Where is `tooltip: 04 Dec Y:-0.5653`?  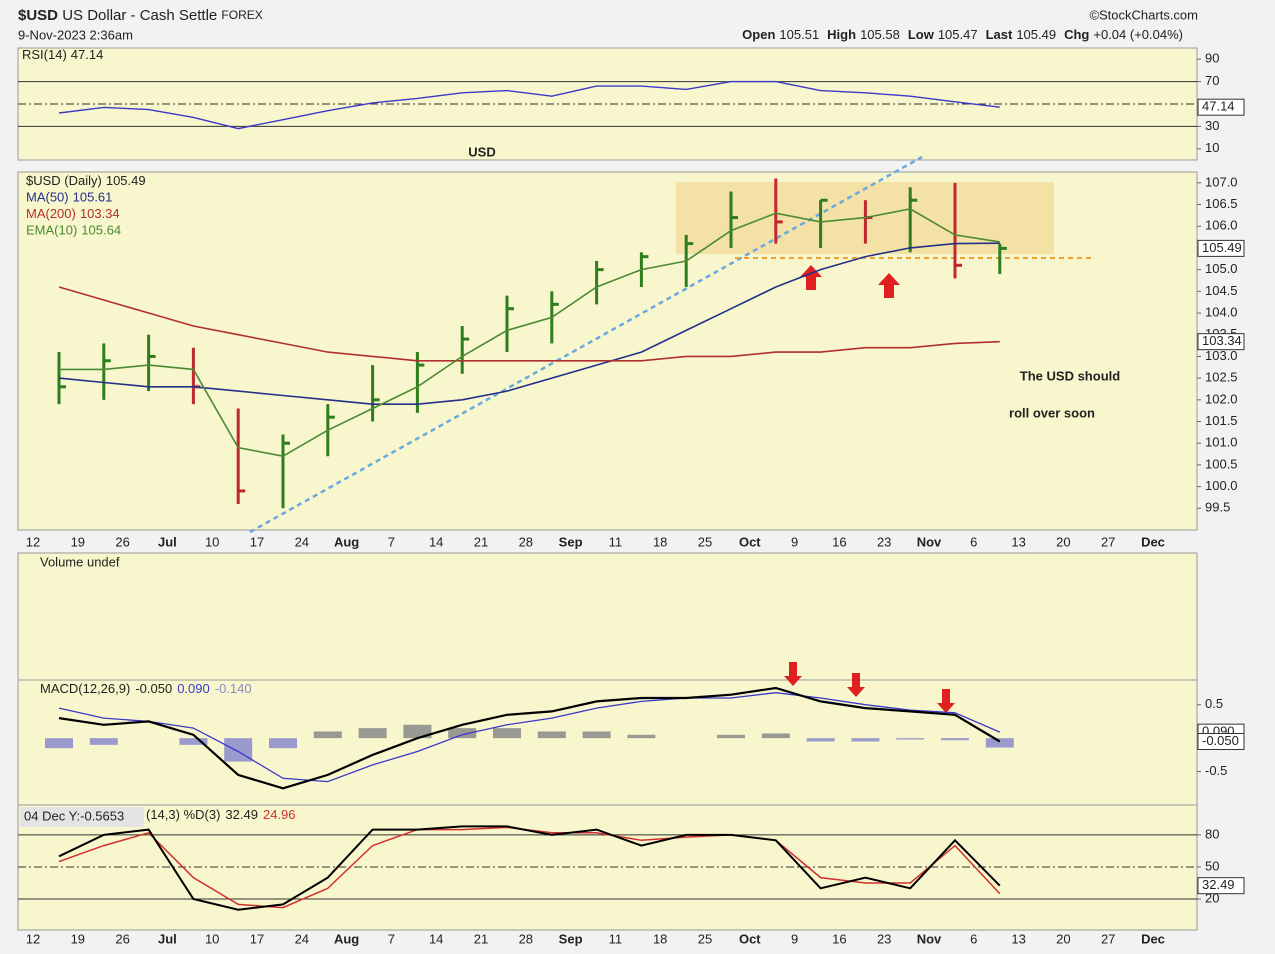
tooltip: 04 Dec Y:-0.5653 is located at coordinates (74, 815).